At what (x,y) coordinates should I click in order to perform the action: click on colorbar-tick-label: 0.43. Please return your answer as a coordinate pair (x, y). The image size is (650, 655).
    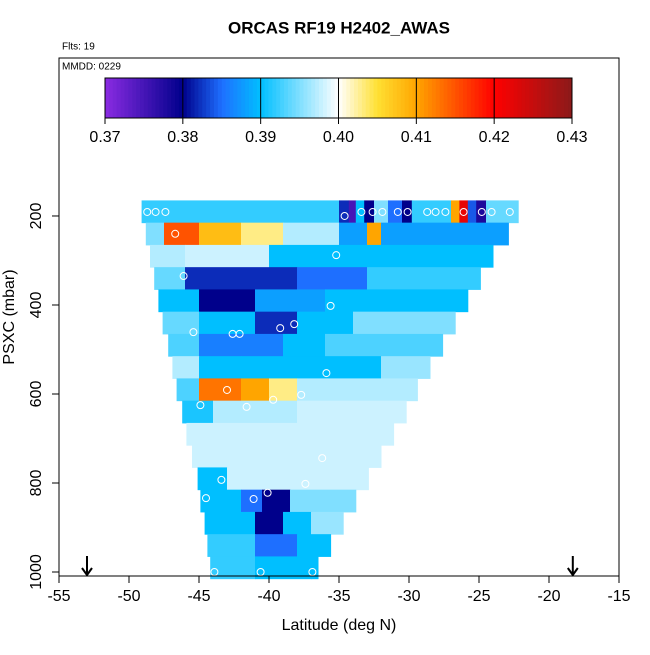
    Looking at the image, I should click on (571, 137).